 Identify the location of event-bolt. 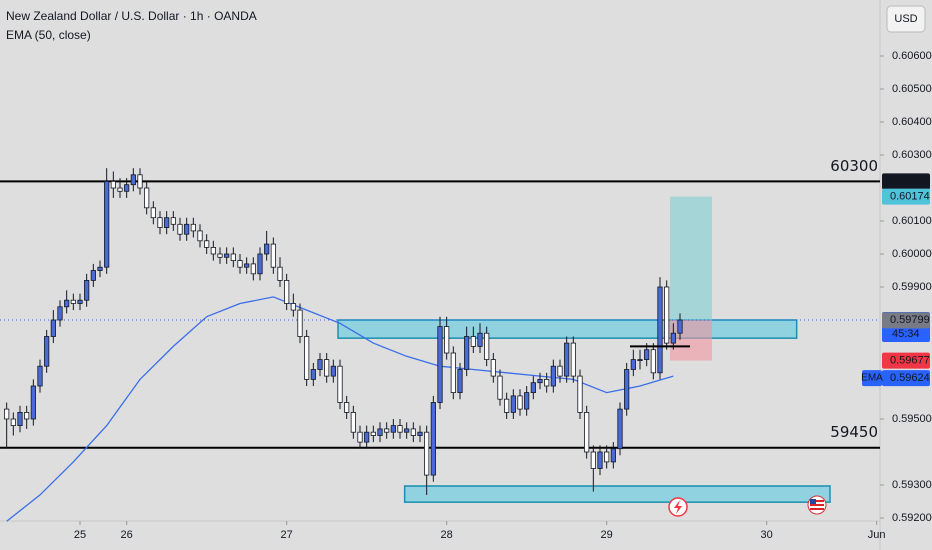
(678, 507).